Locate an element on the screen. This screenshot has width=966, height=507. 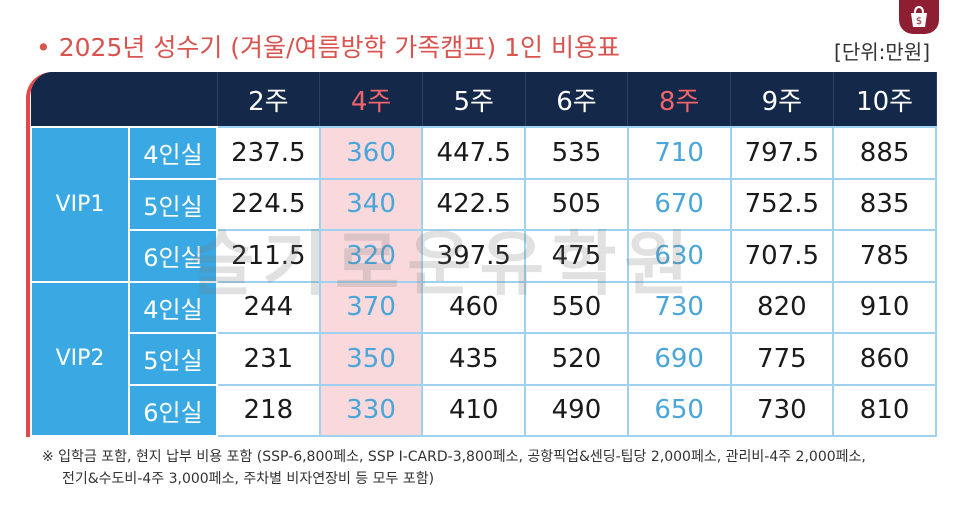
price-cell: 330 is located at coordinates (371, 410).